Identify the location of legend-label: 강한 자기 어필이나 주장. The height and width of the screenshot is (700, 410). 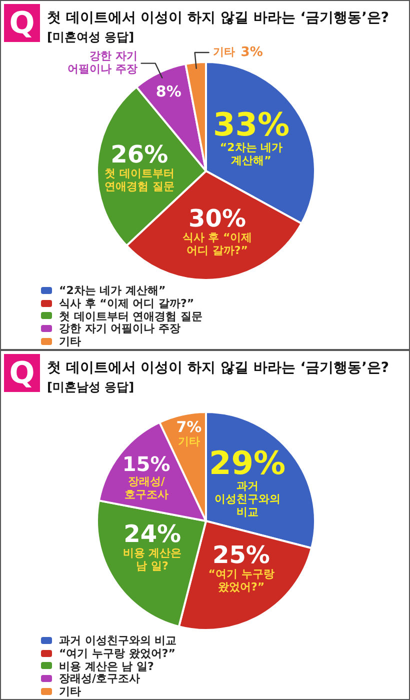
(119, 329).